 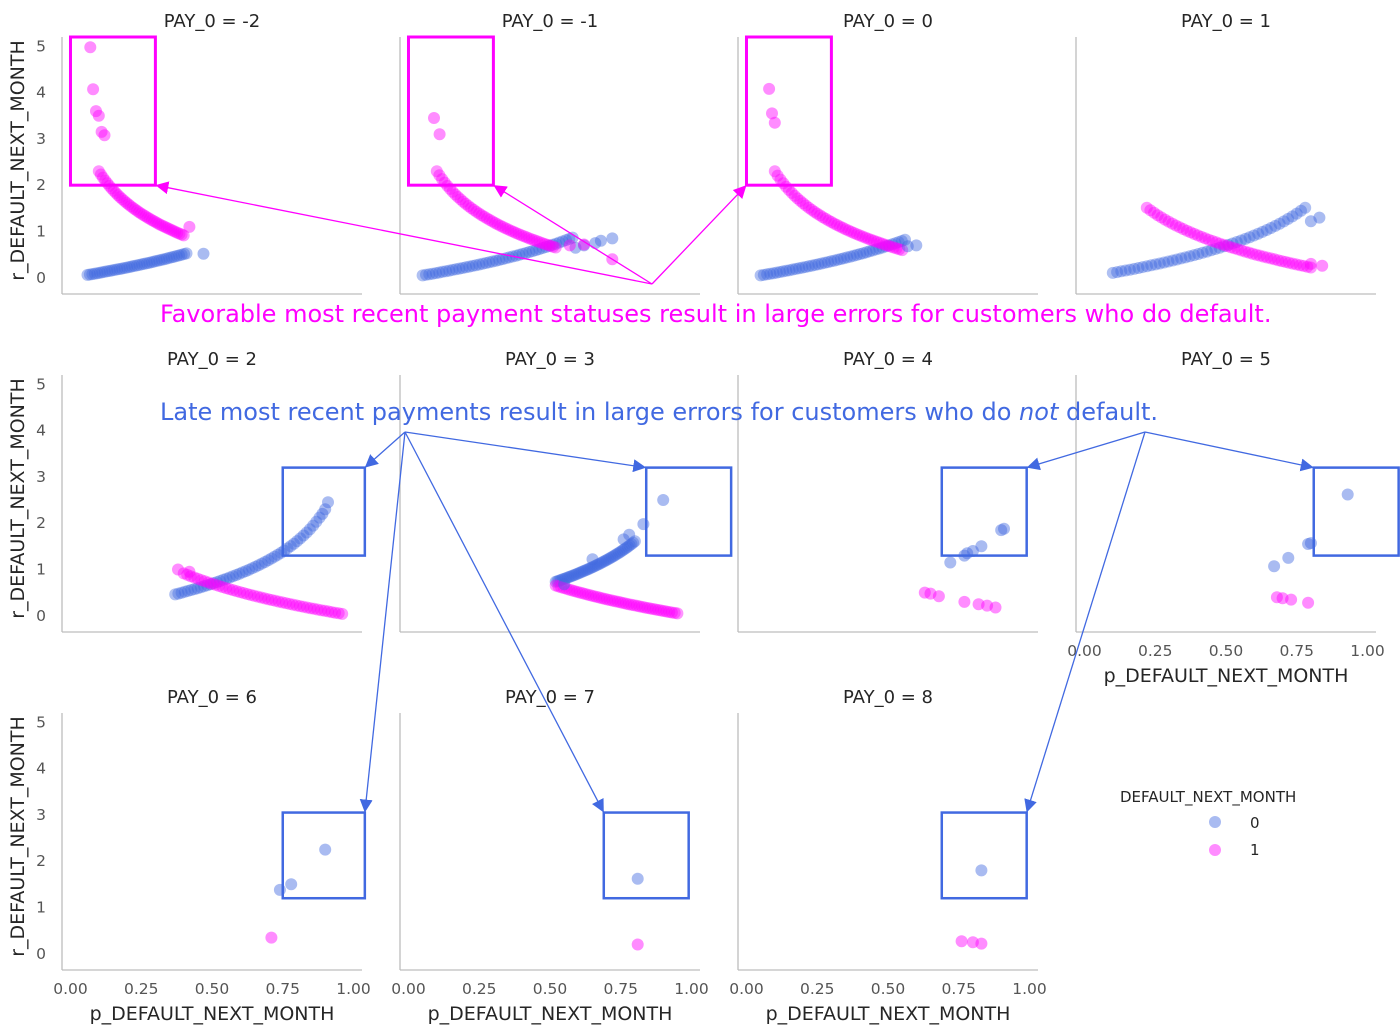 I want to click on legend-label-1: 1, so click(x=1255, y=850).